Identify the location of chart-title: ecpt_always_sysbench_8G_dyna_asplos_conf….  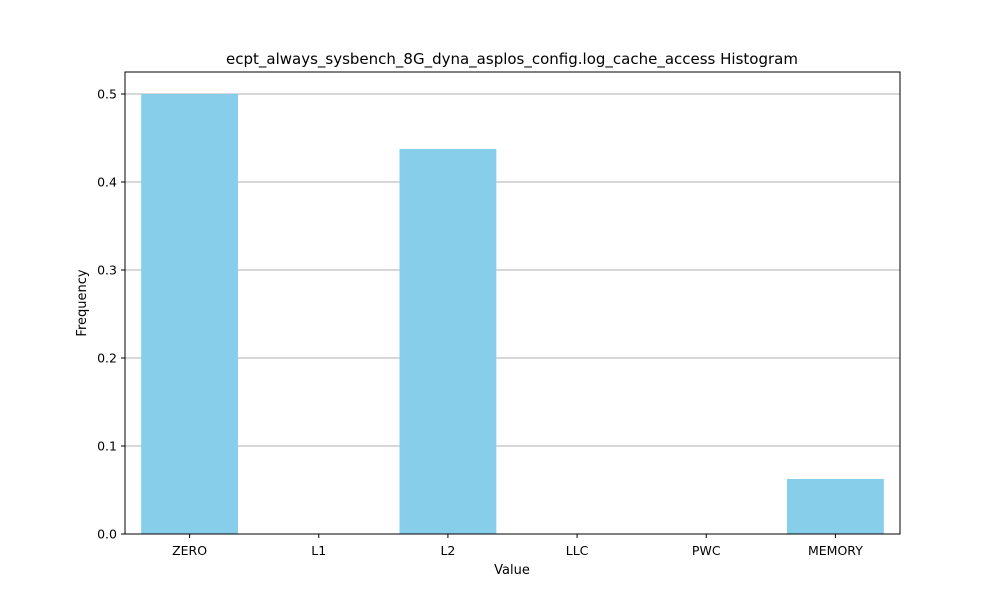
(512, 59).